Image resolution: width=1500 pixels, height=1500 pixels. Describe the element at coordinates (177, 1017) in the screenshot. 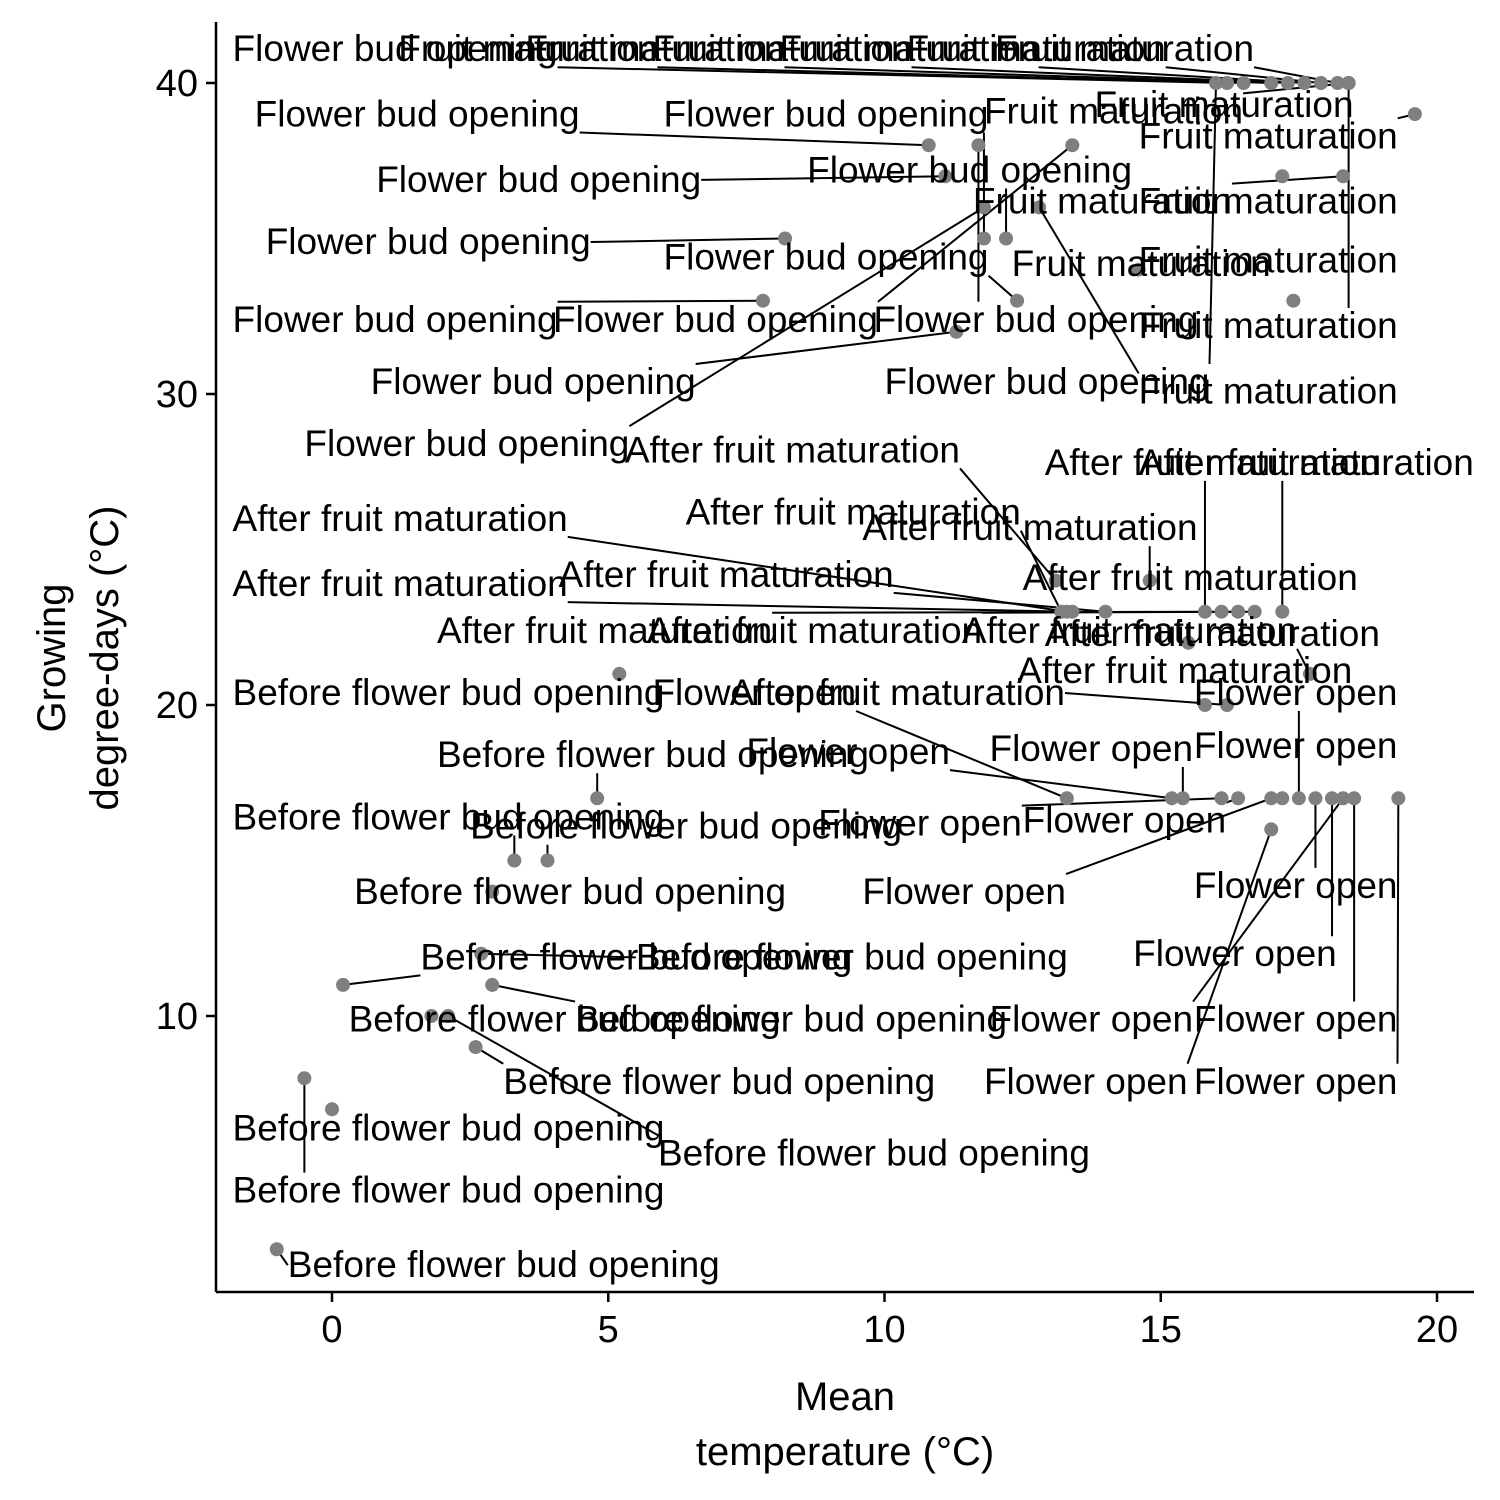

I see `y-tick-label: 10` at that location.